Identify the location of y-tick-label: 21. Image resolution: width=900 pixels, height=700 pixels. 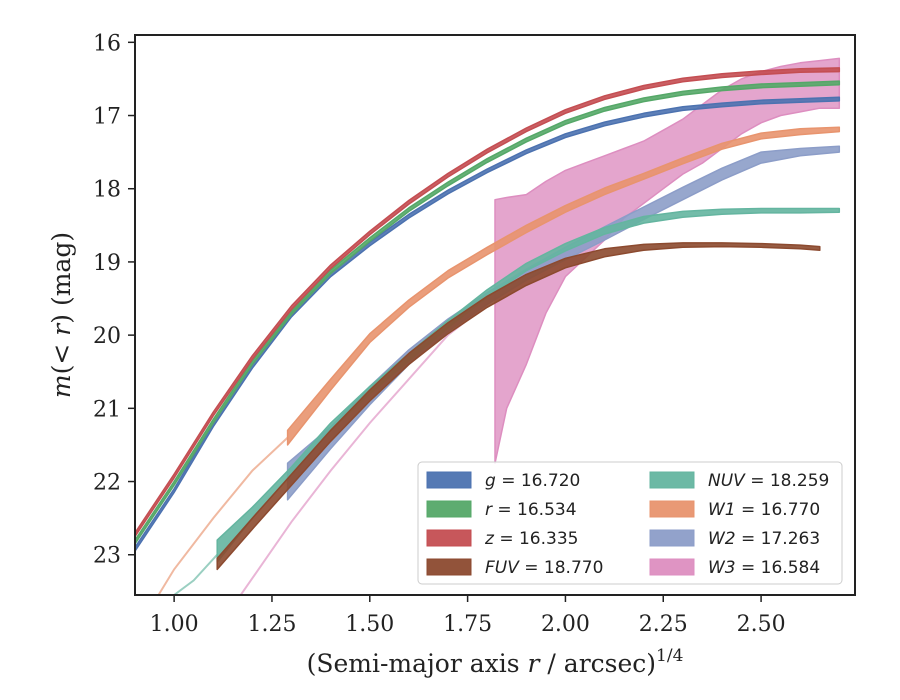
(107, 409).